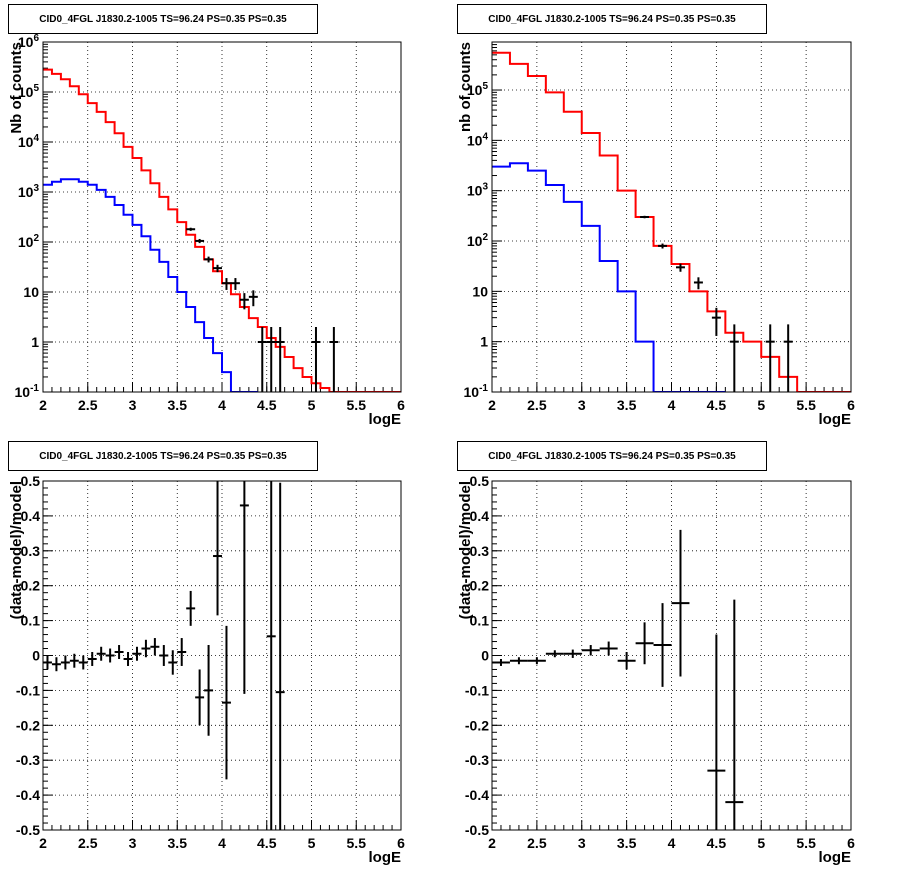 Image resolution: width=898 pixels, height=875 pixels. Describe the element at coordinates (16, 550) in the screenshot. I see `y-axis-label: (data-model)/model` at that location.